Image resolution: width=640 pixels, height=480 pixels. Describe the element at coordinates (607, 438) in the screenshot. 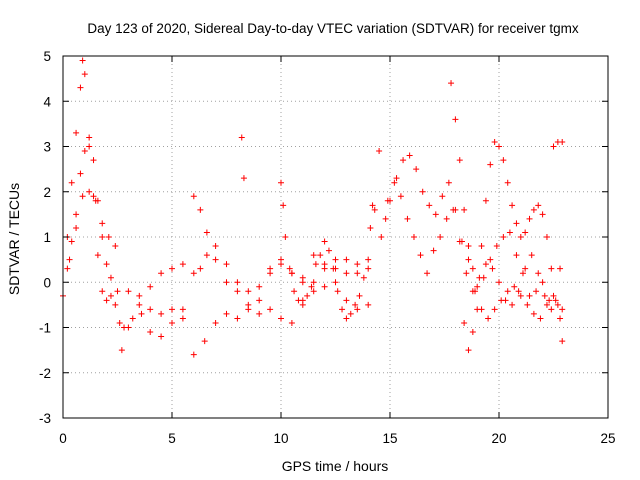

I see `x-tick-label: 25` at that location.